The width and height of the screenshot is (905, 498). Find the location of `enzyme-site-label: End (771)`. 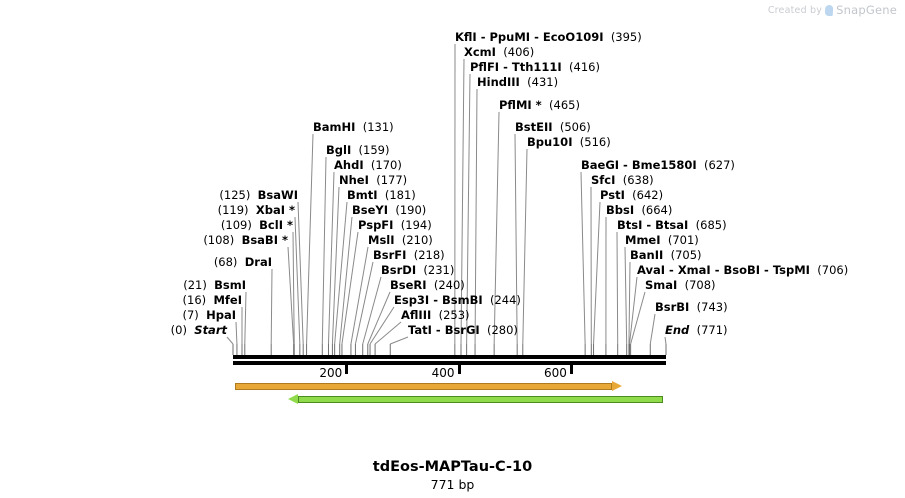

enzyme-site-label: End (771) is located at coordinates (696, 330).